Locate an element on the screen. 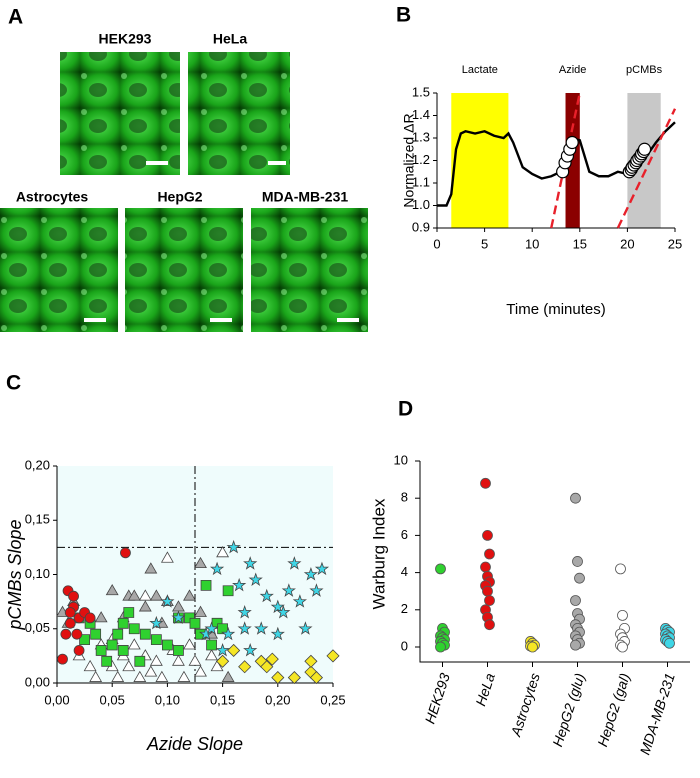 The width and height of the screenshot is (700, 778). x-tick-label: 5 is located at coordinates (484, 243).